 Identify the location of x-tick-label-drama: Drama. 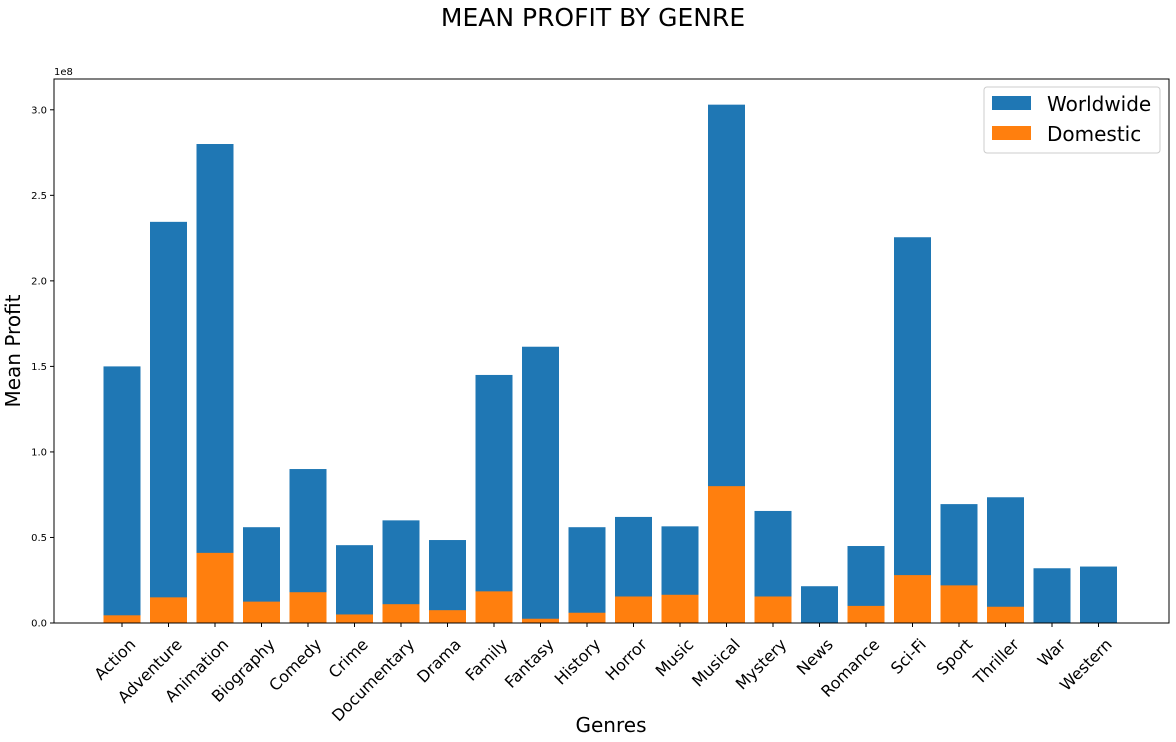
(439, 661).